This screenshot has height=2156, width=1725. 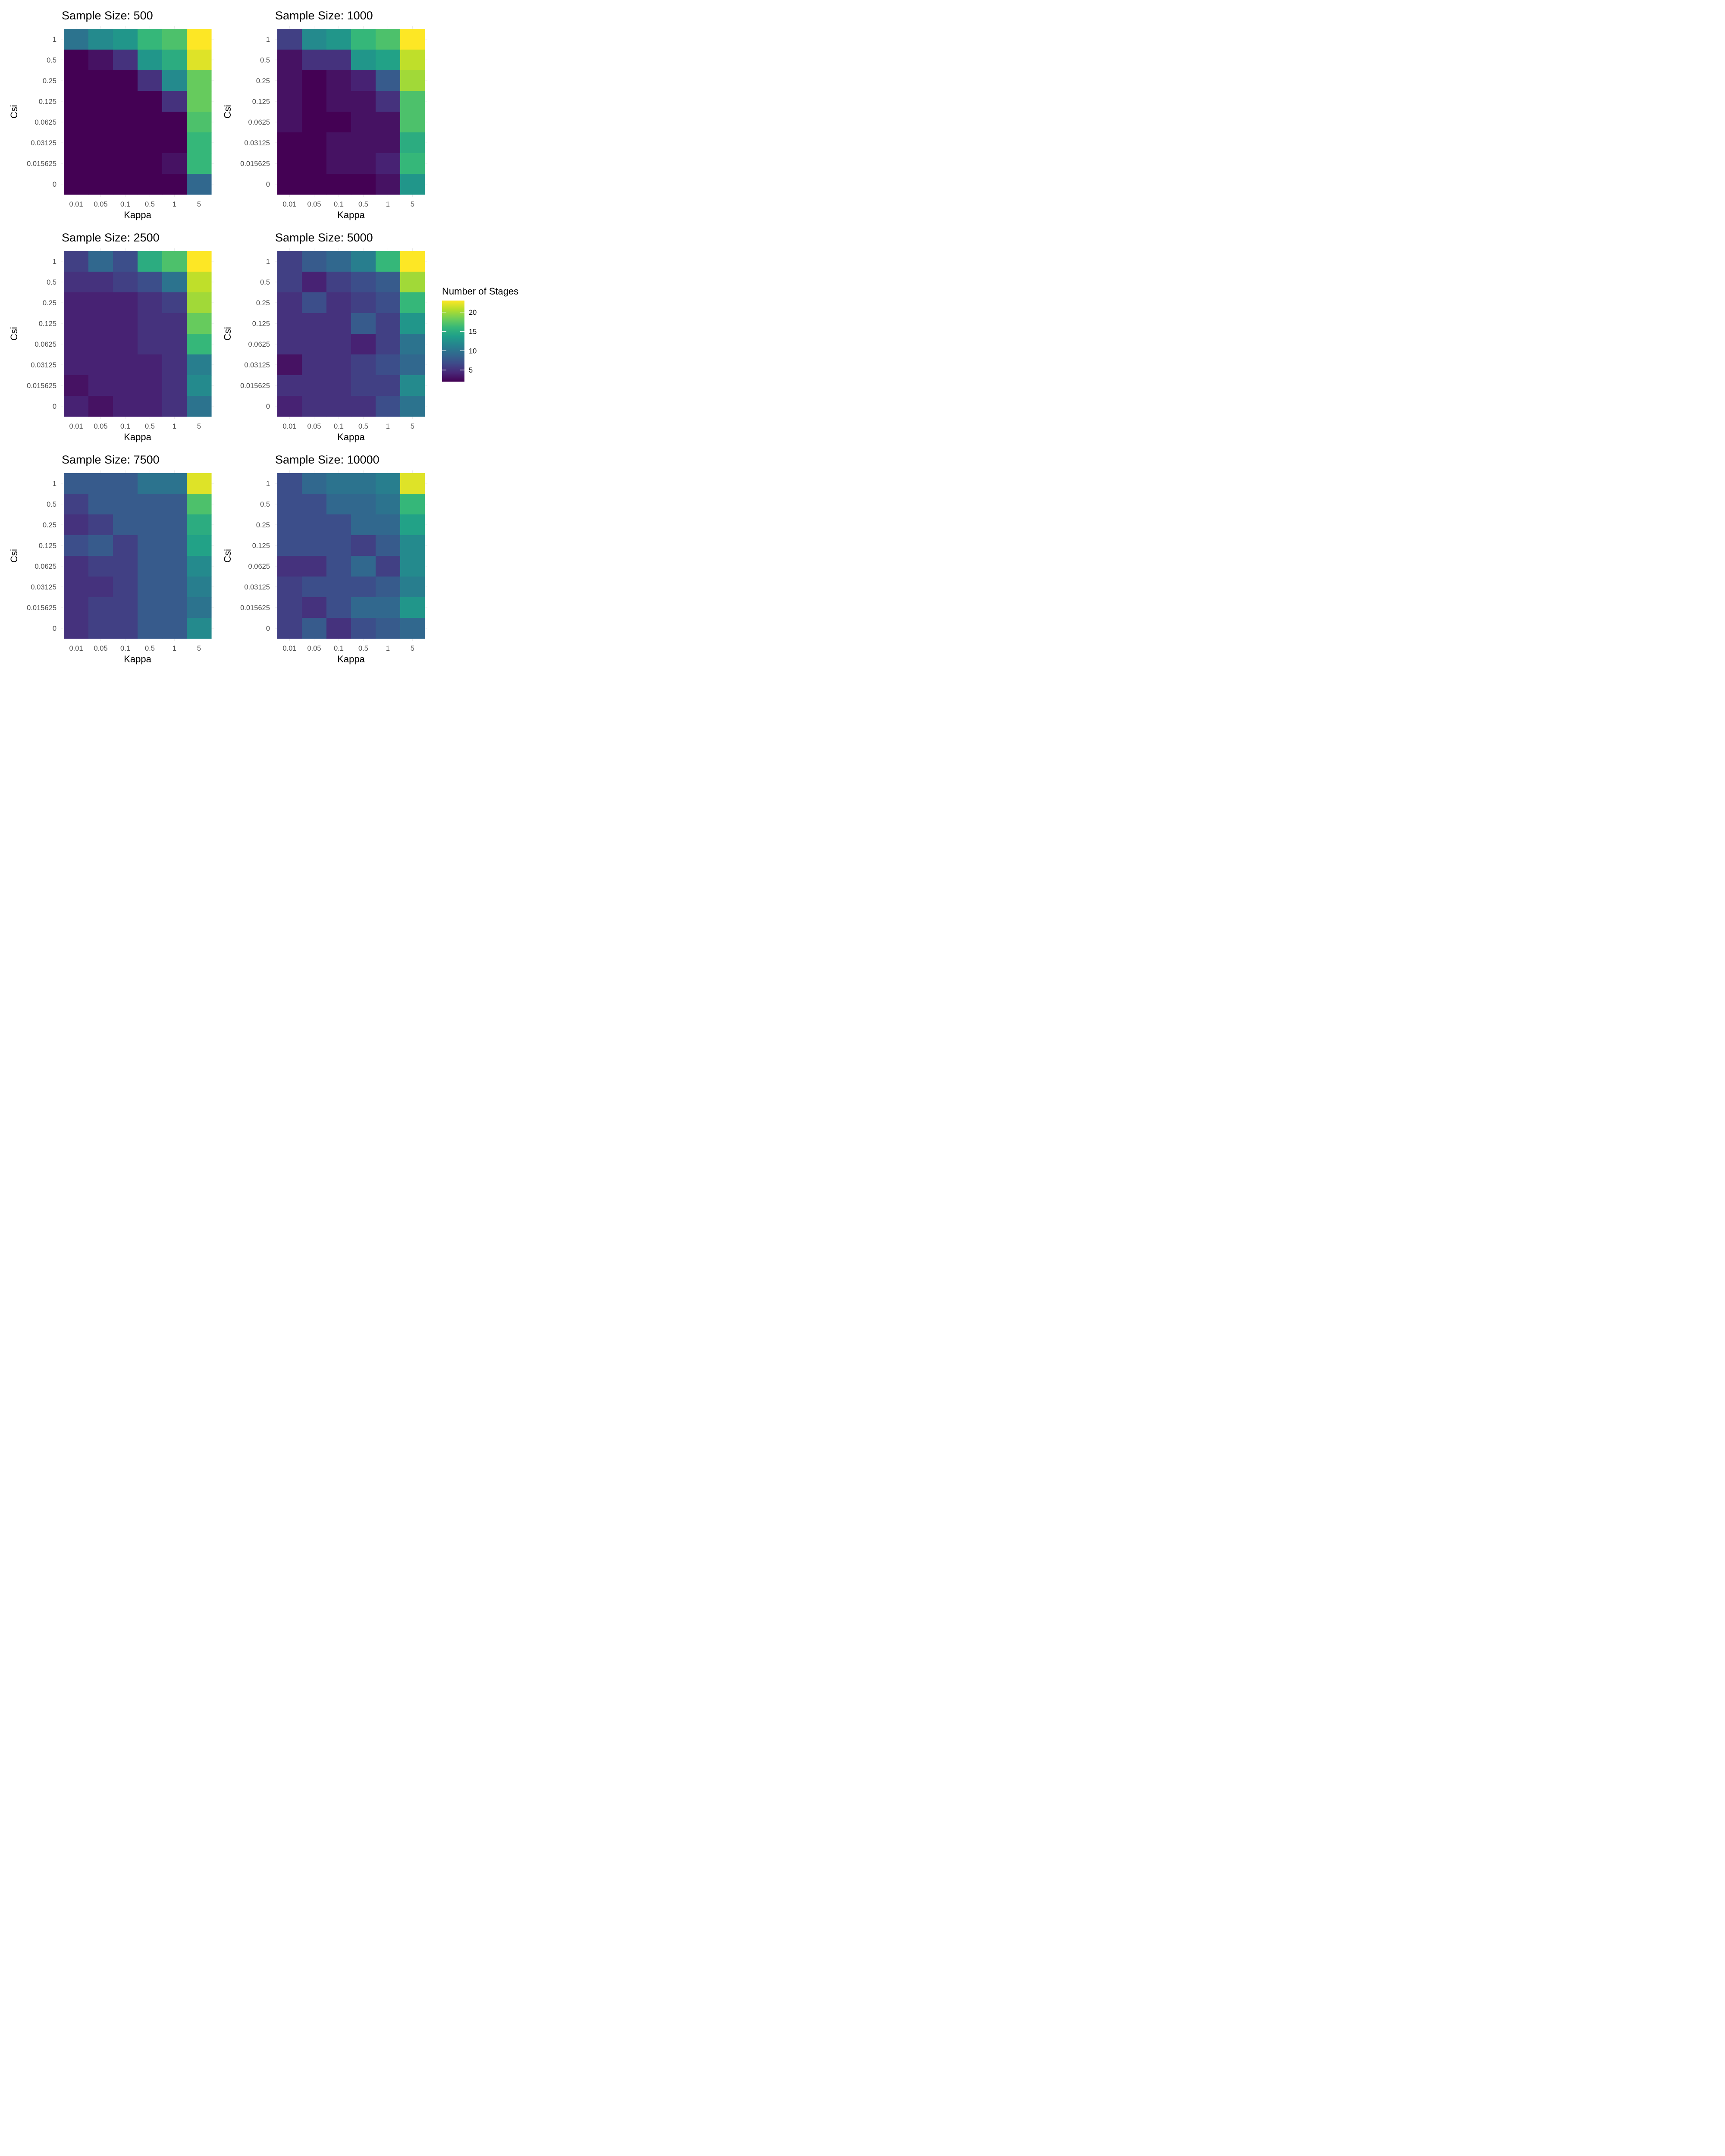 I want to click on legend-ticks: 20 15 10 5, so click(x=460, y=341).